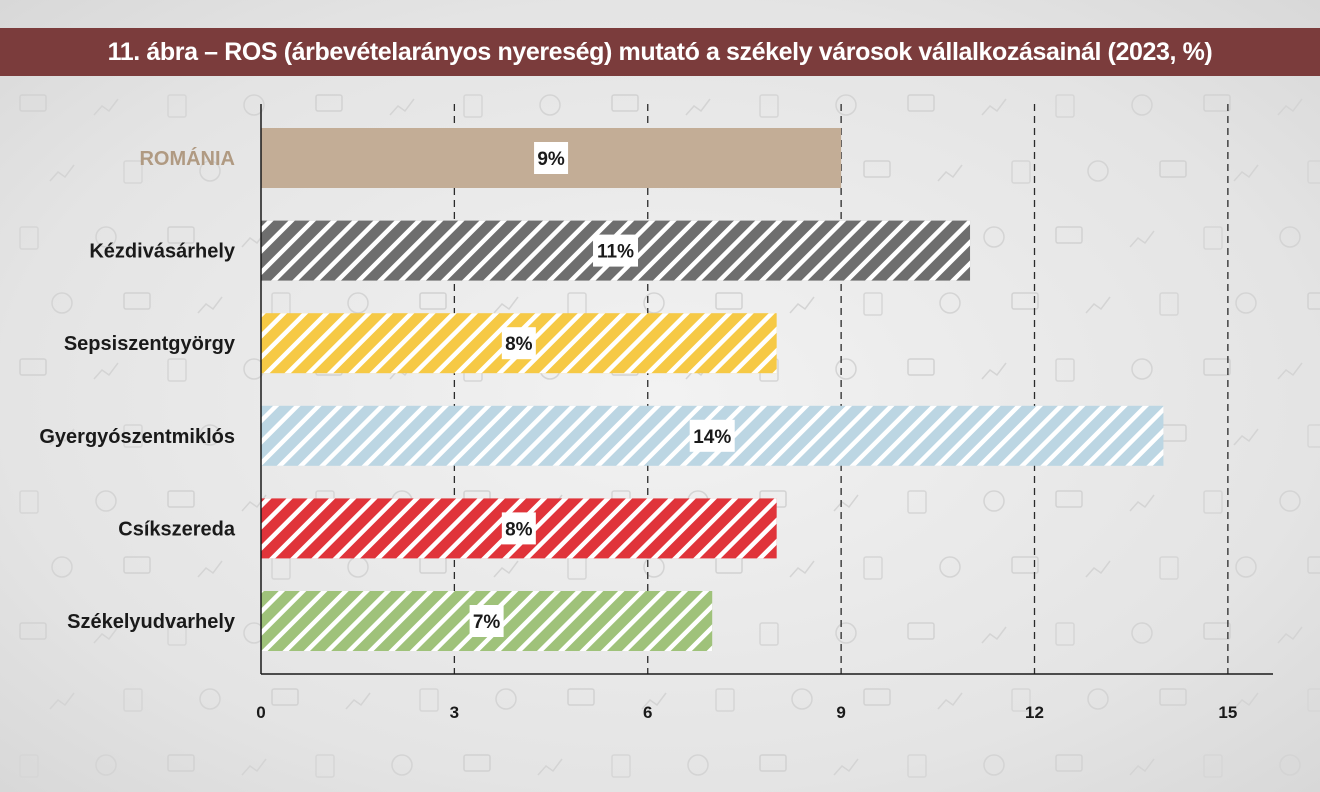 The width and height of the screenshot is (1320, 792). I want to click on category-label-0: ROMÁNIA, so click(187, 158).